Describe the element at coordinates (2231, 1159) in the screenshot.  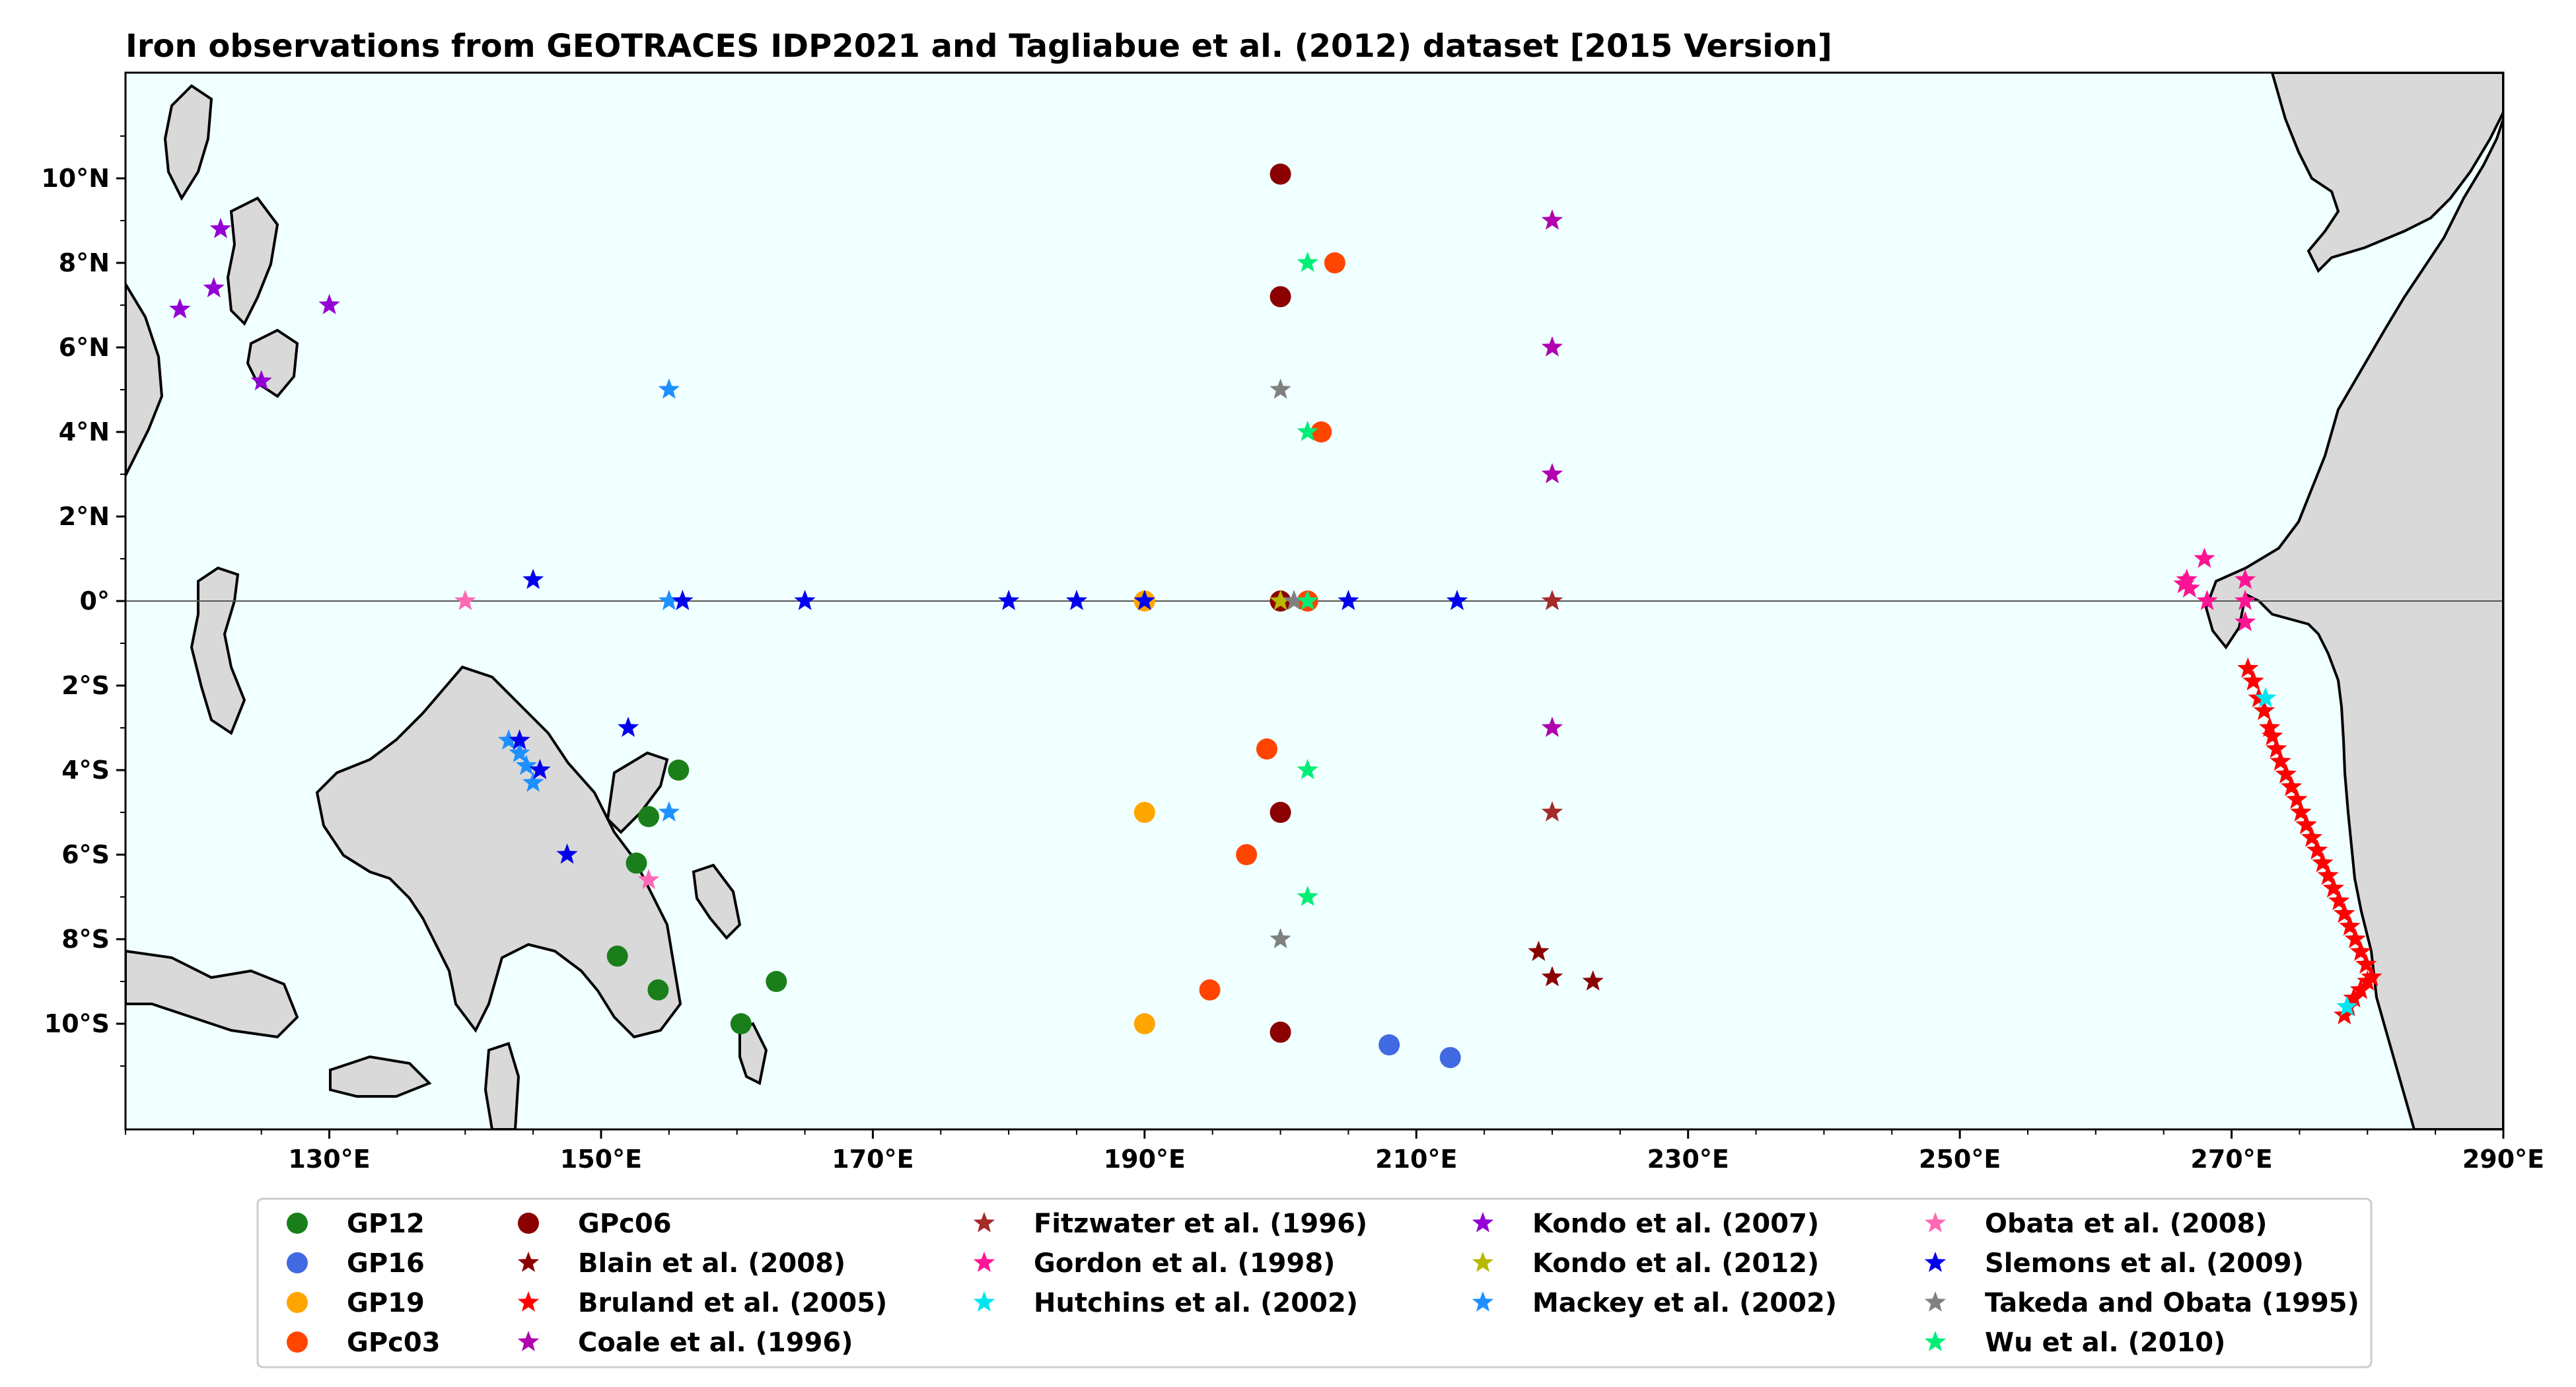
I see `x-tick-label: 270°E` at that location.